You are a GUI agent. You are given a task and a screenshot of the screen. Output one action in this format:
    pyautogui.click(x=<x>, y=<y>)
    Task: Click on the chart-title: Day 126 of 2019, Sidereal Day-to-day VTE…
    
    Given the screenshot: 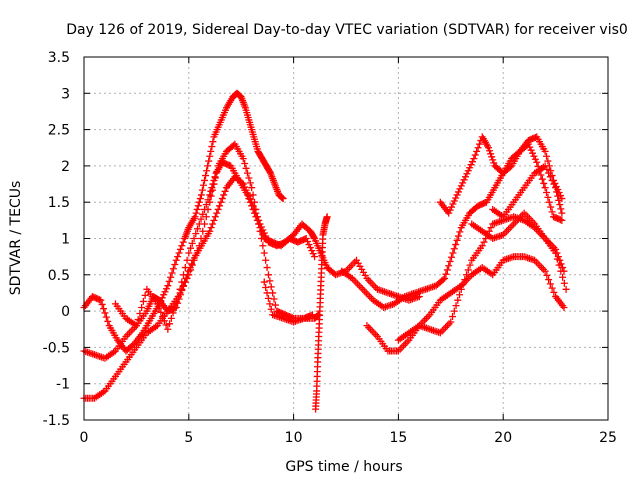 What is the action you would take?
    pyautogui.click(x=347, y=30)
    